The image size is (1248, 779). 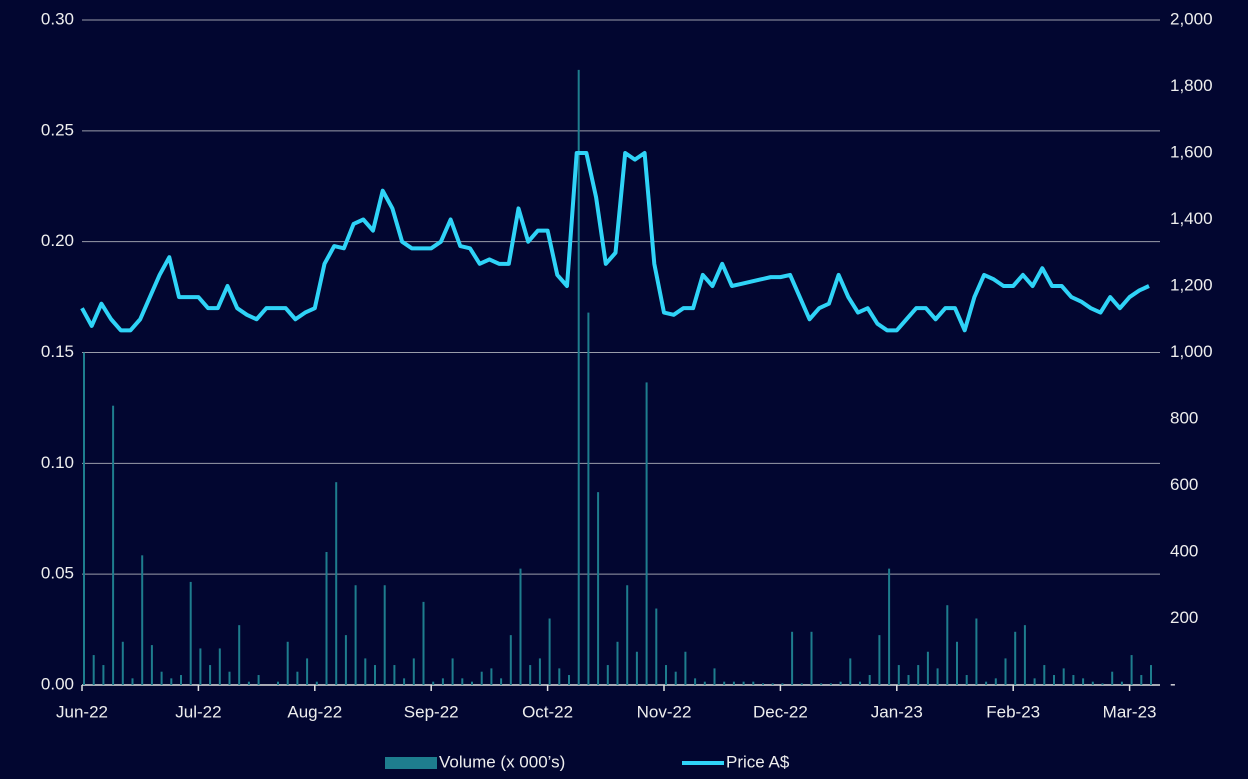 I want to click on legend-swatch, so click(x=411, y=763).